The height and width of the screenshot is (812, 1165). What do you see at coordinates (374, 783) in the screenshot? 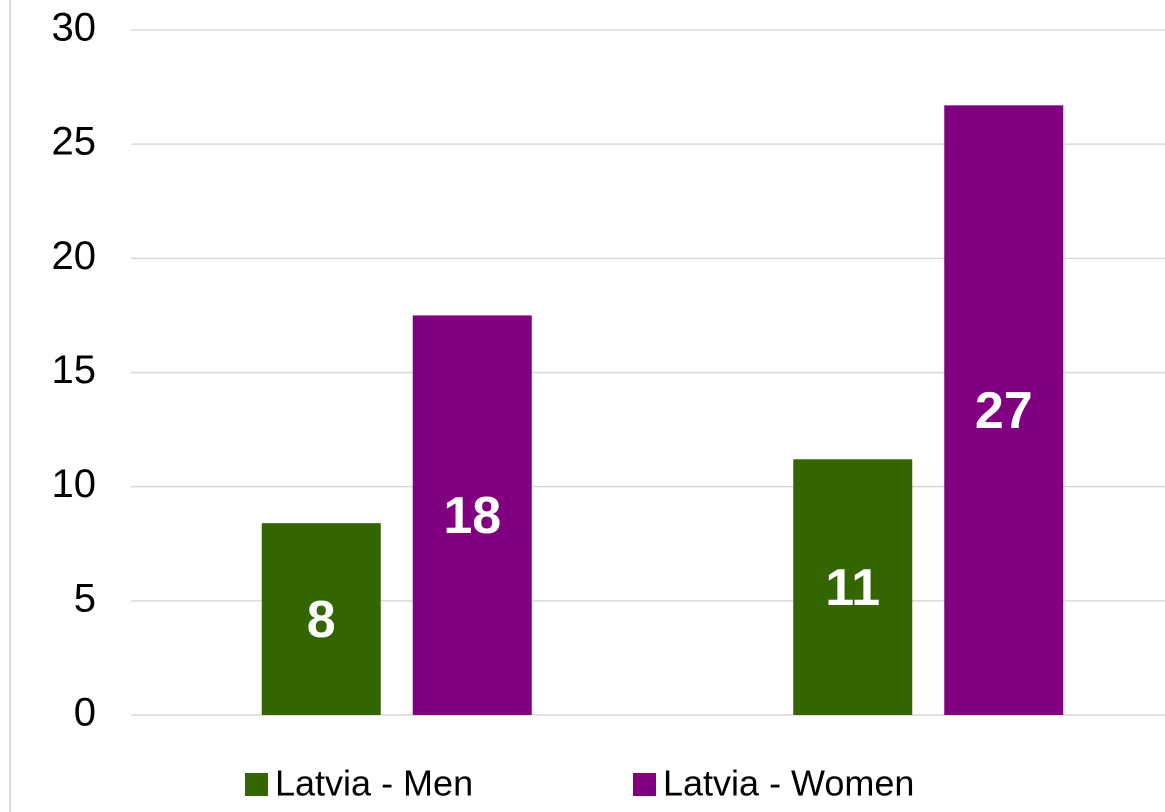
I see `legend-label: Latvia - Men` at bounding box center [374, 783].